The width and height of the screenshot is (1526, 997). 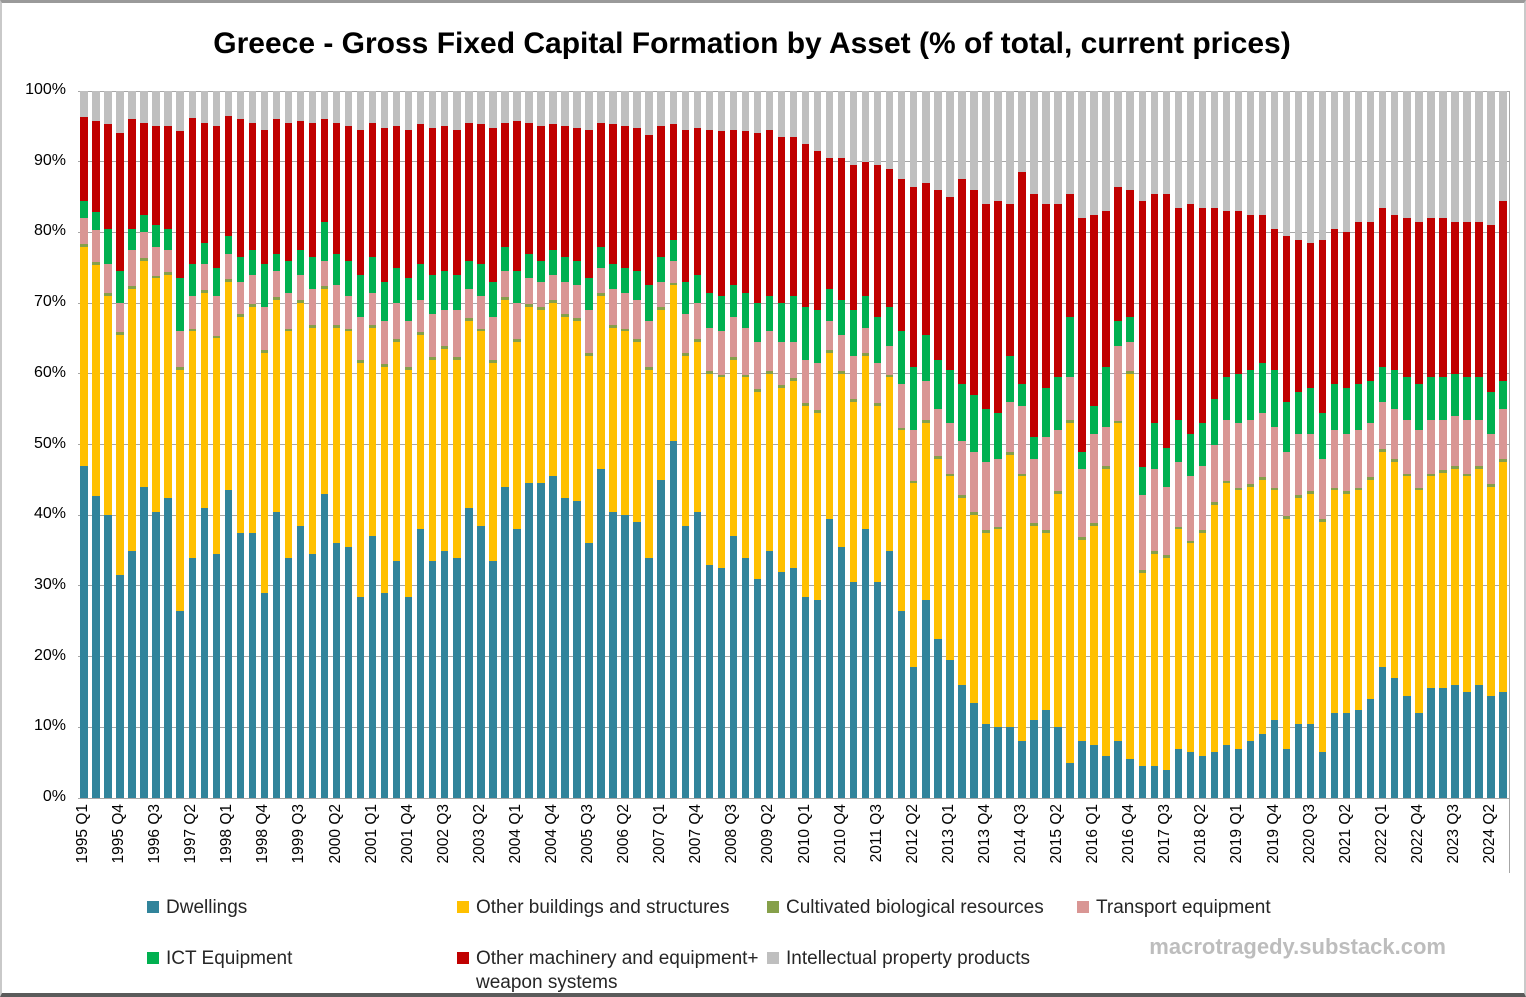 What do you see at coordinates (191, 834) in the screenshot?
I see `x-tick-label: 1997 Q2` at bounding box center [191, 834].